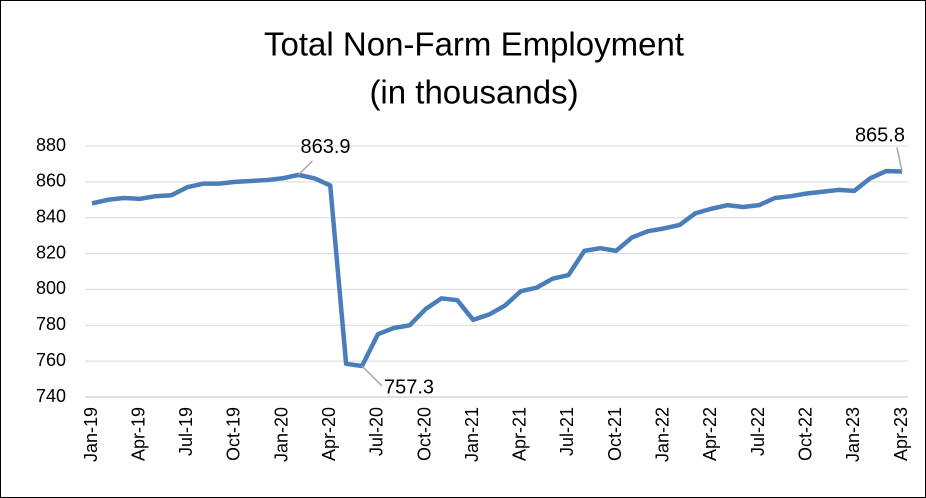  What do you see at coordinates (51, 216) in the screenshot?
I see `y-tick-label: 840` at bounding box center [51, 216].